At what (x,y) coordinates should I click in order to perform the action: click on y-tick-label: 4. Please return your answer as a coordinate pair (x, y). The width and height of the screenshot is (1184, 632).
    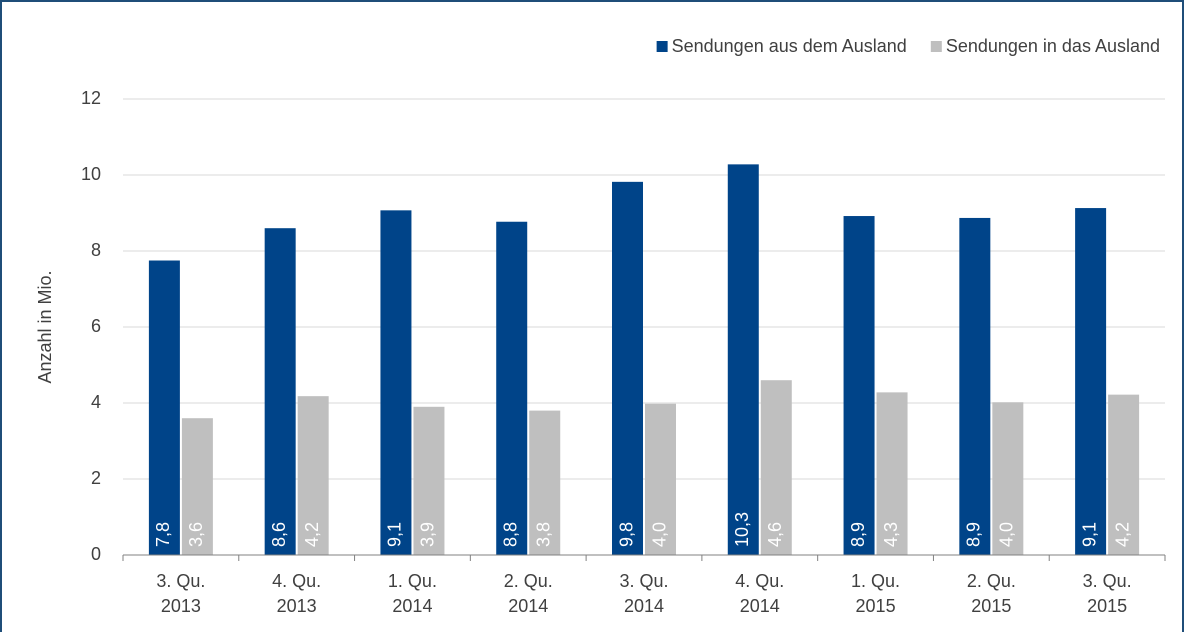
    Looking at the image, I should click on (96, 402).